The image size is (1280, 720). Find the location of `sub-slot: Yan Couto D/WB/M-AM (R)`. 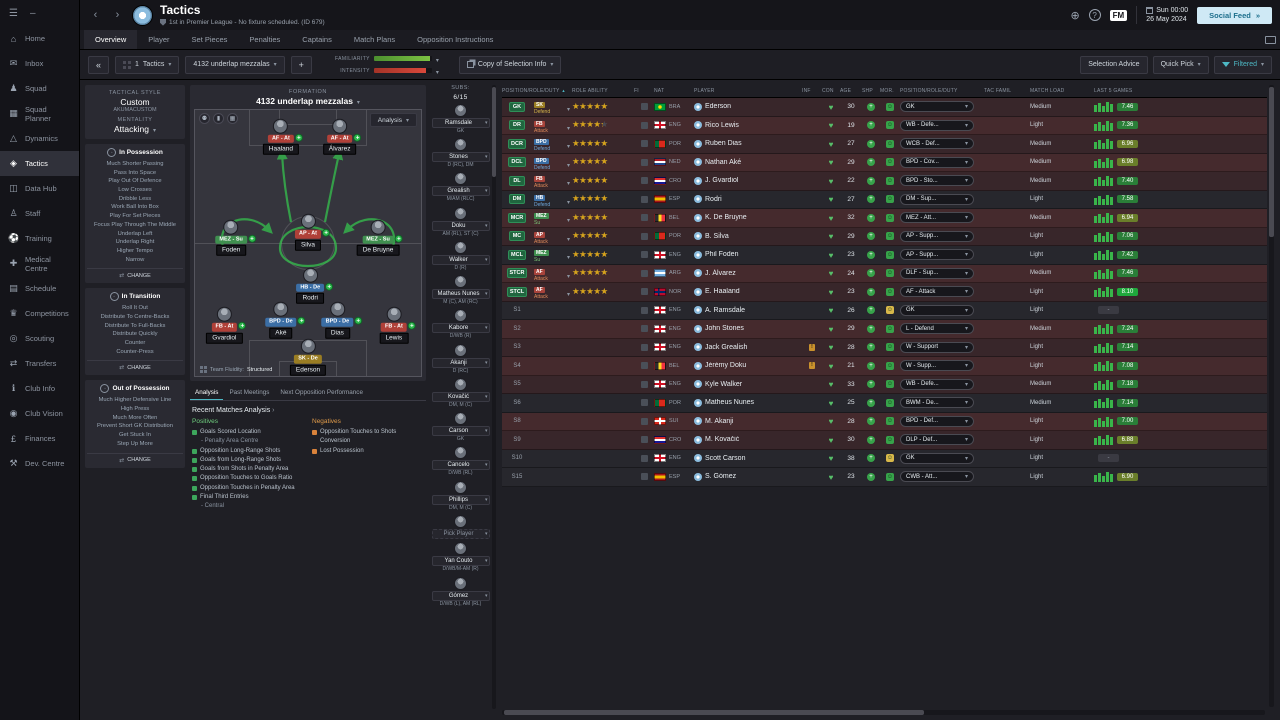

sub-slot: Yan Couto D/WB/M-AM (R) is located at coordinates (460, 557).